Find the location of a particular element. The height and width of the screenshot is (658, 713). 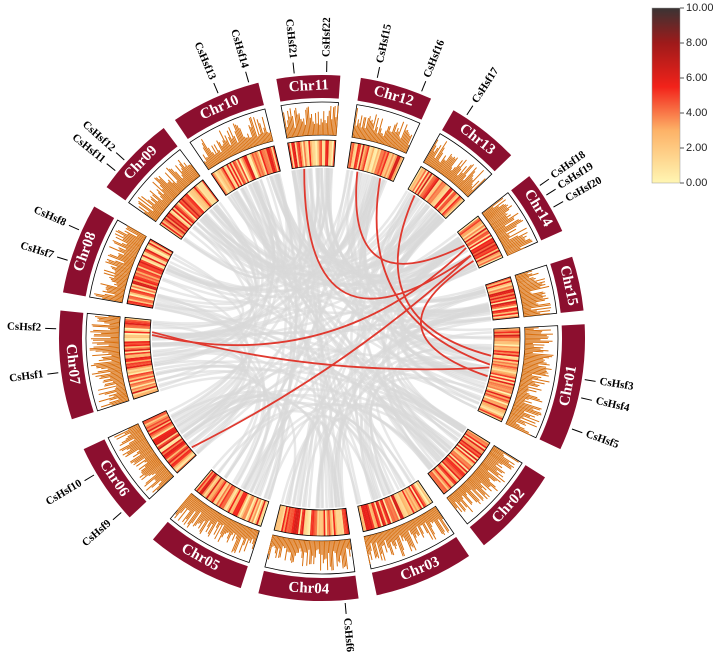

histogram-frame is located at coordinates (164, 185).